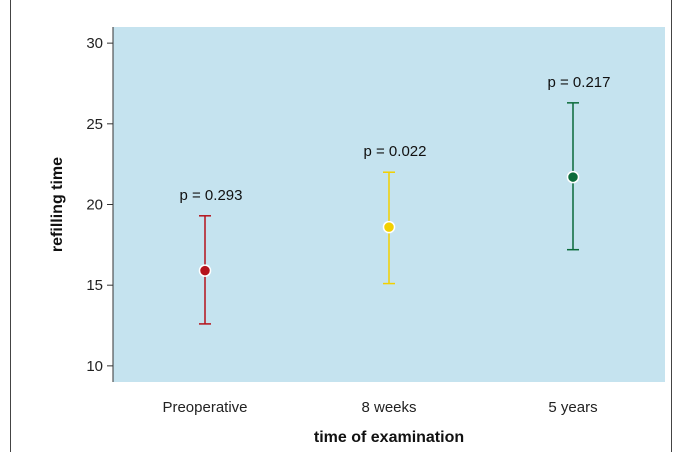  Describe the element at coordinates (57, 204) in the screenshot. I see `y-axis-title: refilling time` at that location.